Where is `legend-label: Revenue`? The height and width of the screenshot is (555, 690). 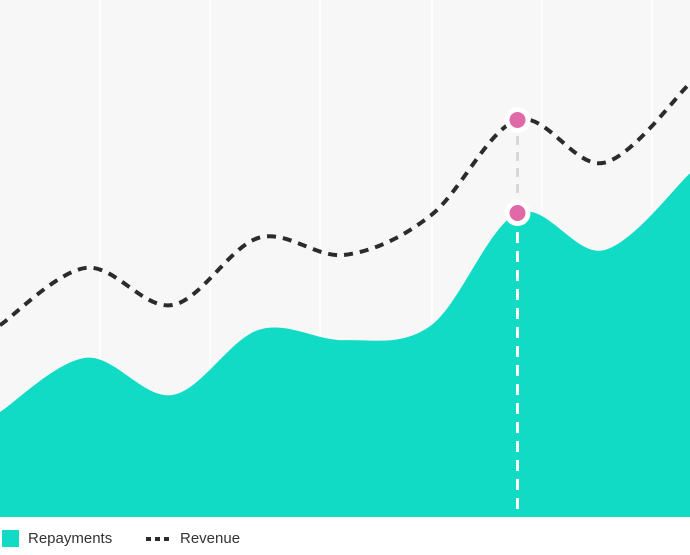
legend-label: Revenue is located at coordinates (210, 538).